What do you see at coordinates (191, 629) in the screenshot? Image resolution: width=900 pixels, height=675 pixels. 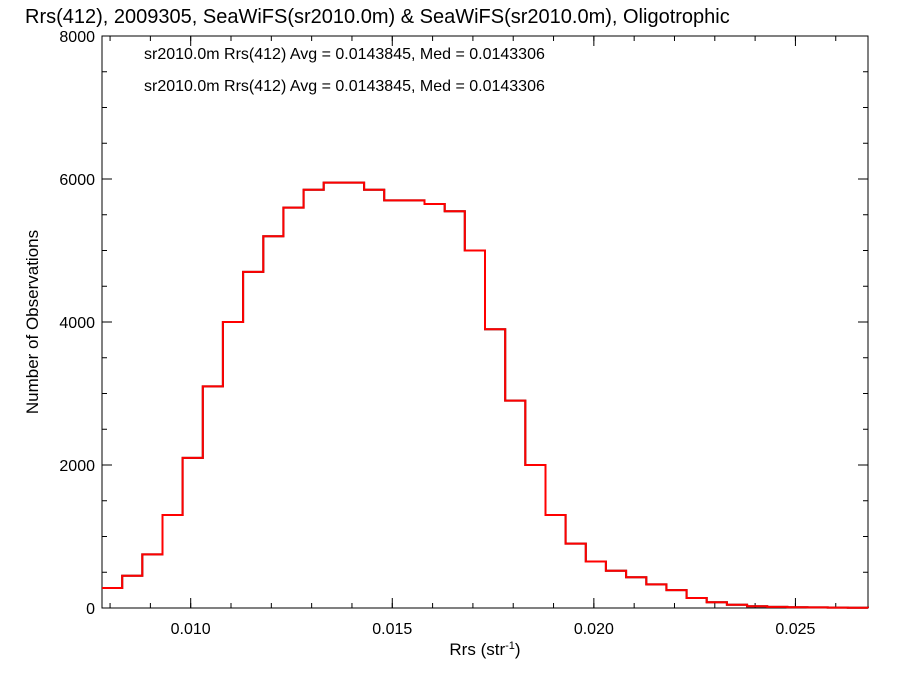 I see `x-tick-label: 0.010` at bounding box center [191, 629].